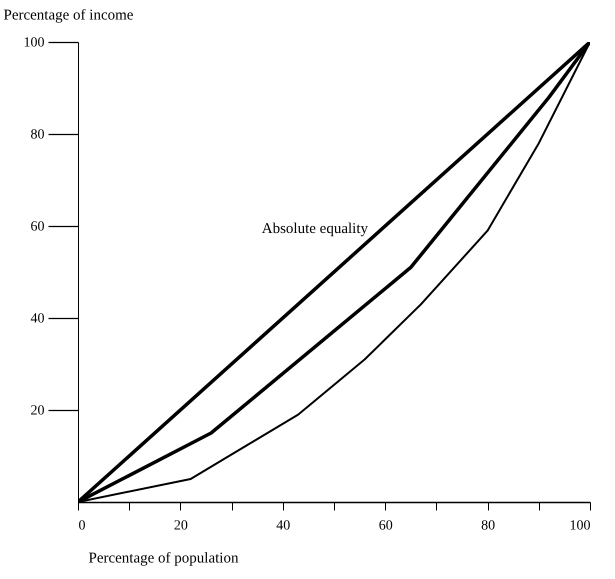  What do you see at coordinates (34, 43) in the screenshot?
I see `y-tick-label: 100` at bounding box center [34, 43].